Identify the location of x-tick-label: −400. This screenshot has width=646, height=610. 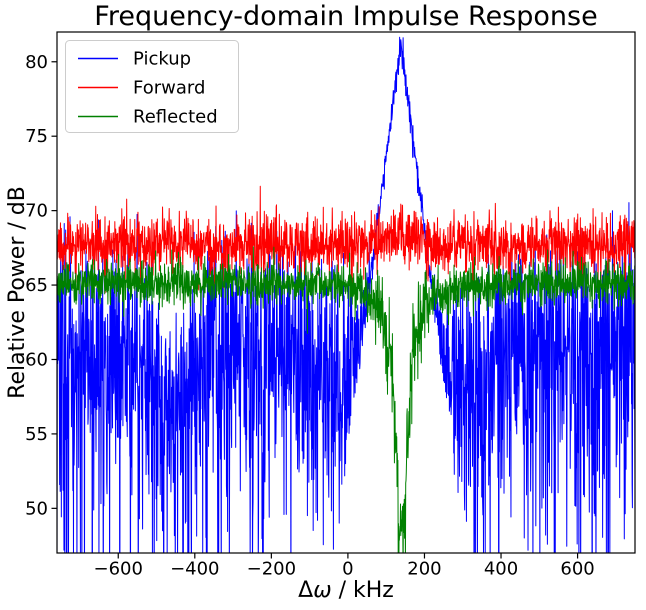
(194, 569).